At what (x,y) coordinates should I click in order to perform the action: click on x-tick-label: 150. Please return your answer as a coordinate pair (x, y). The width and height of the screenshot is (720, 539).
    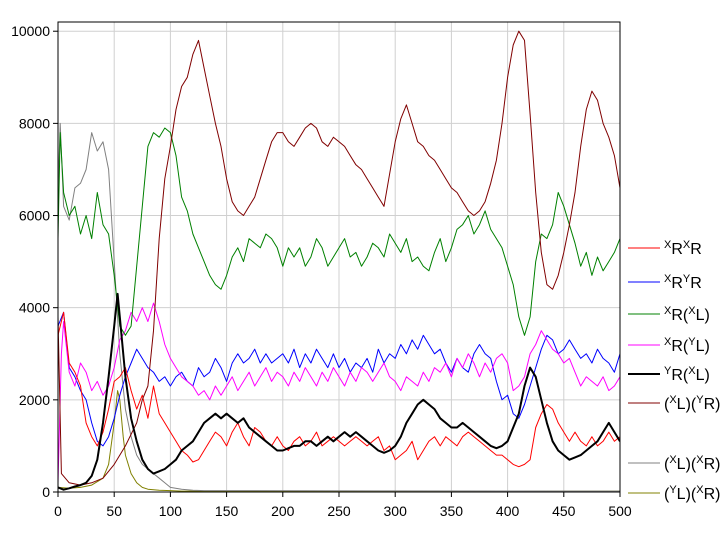
    Looking at the image, I should click on (227, 511).